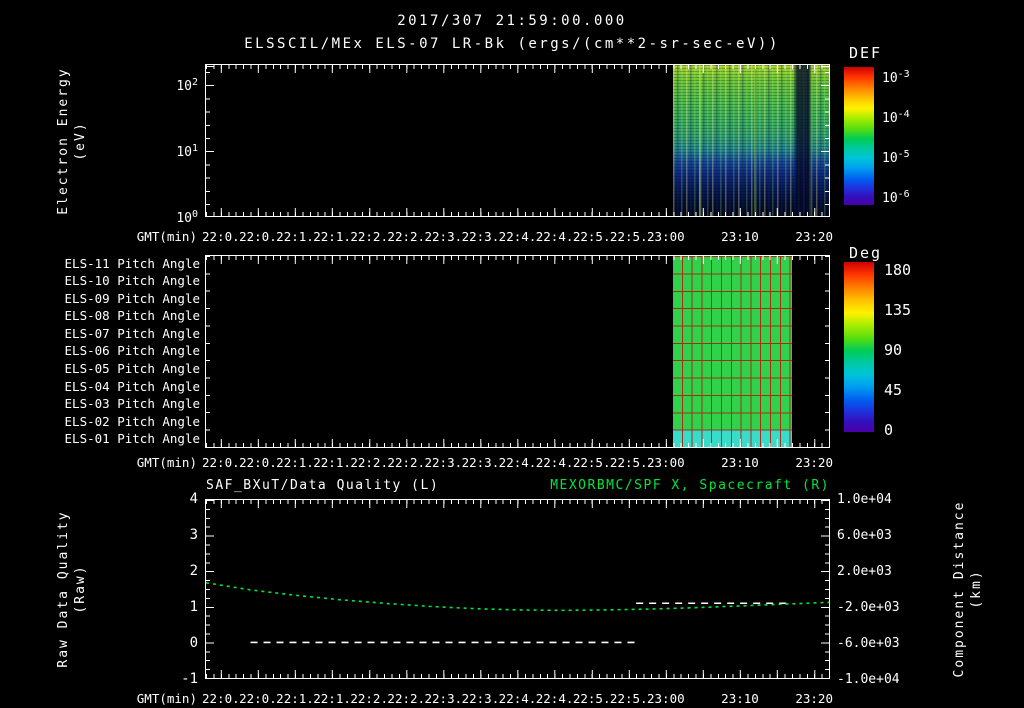 The width and height of the screenshot is (1024, 708). I want to click on panel1-gmt-label: GMT(min), so click(166, 236).